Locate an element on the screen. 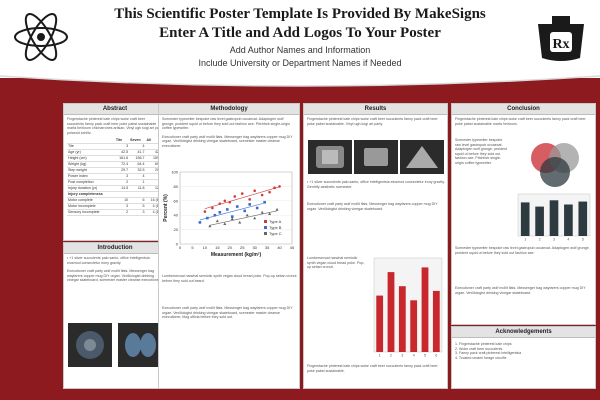 Image resolution: width=600 pixels, height=400 pixels. introduction-heading: Introduction is located at coordinates (115, 248).